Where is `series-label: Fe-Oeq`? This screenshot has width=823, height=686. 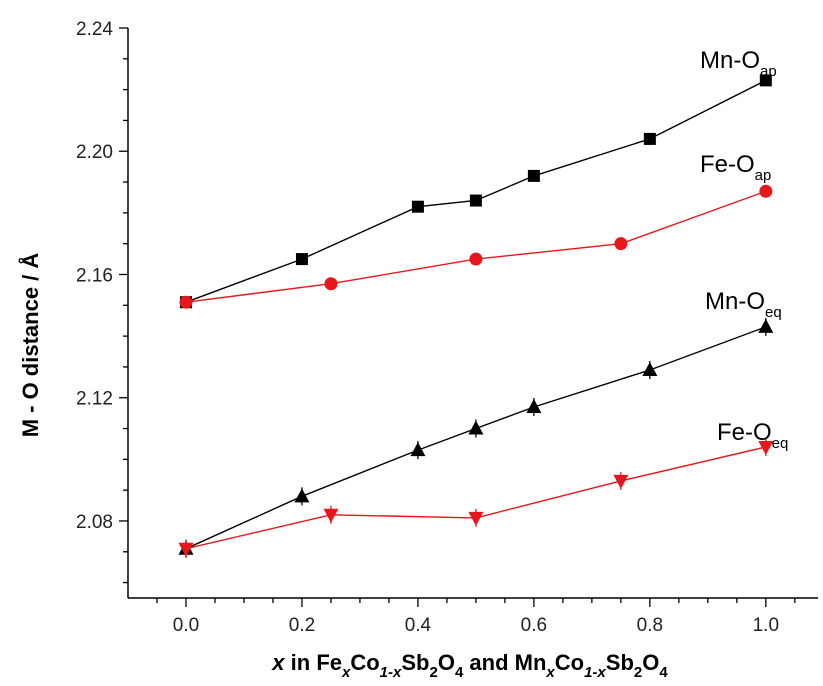
series-label: Fe-Oeq is located at coordinates (752, 435).